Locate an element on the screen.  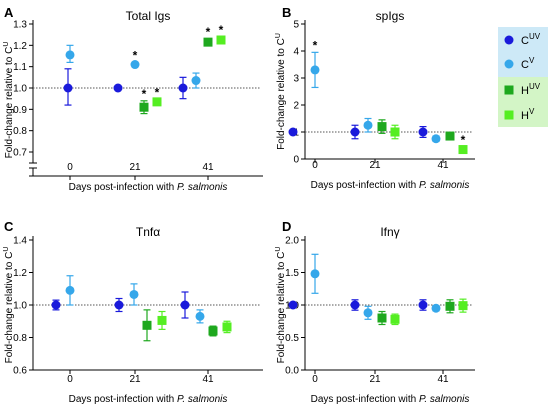
panel-title: Tnfα is located at coordinates (148, 232).